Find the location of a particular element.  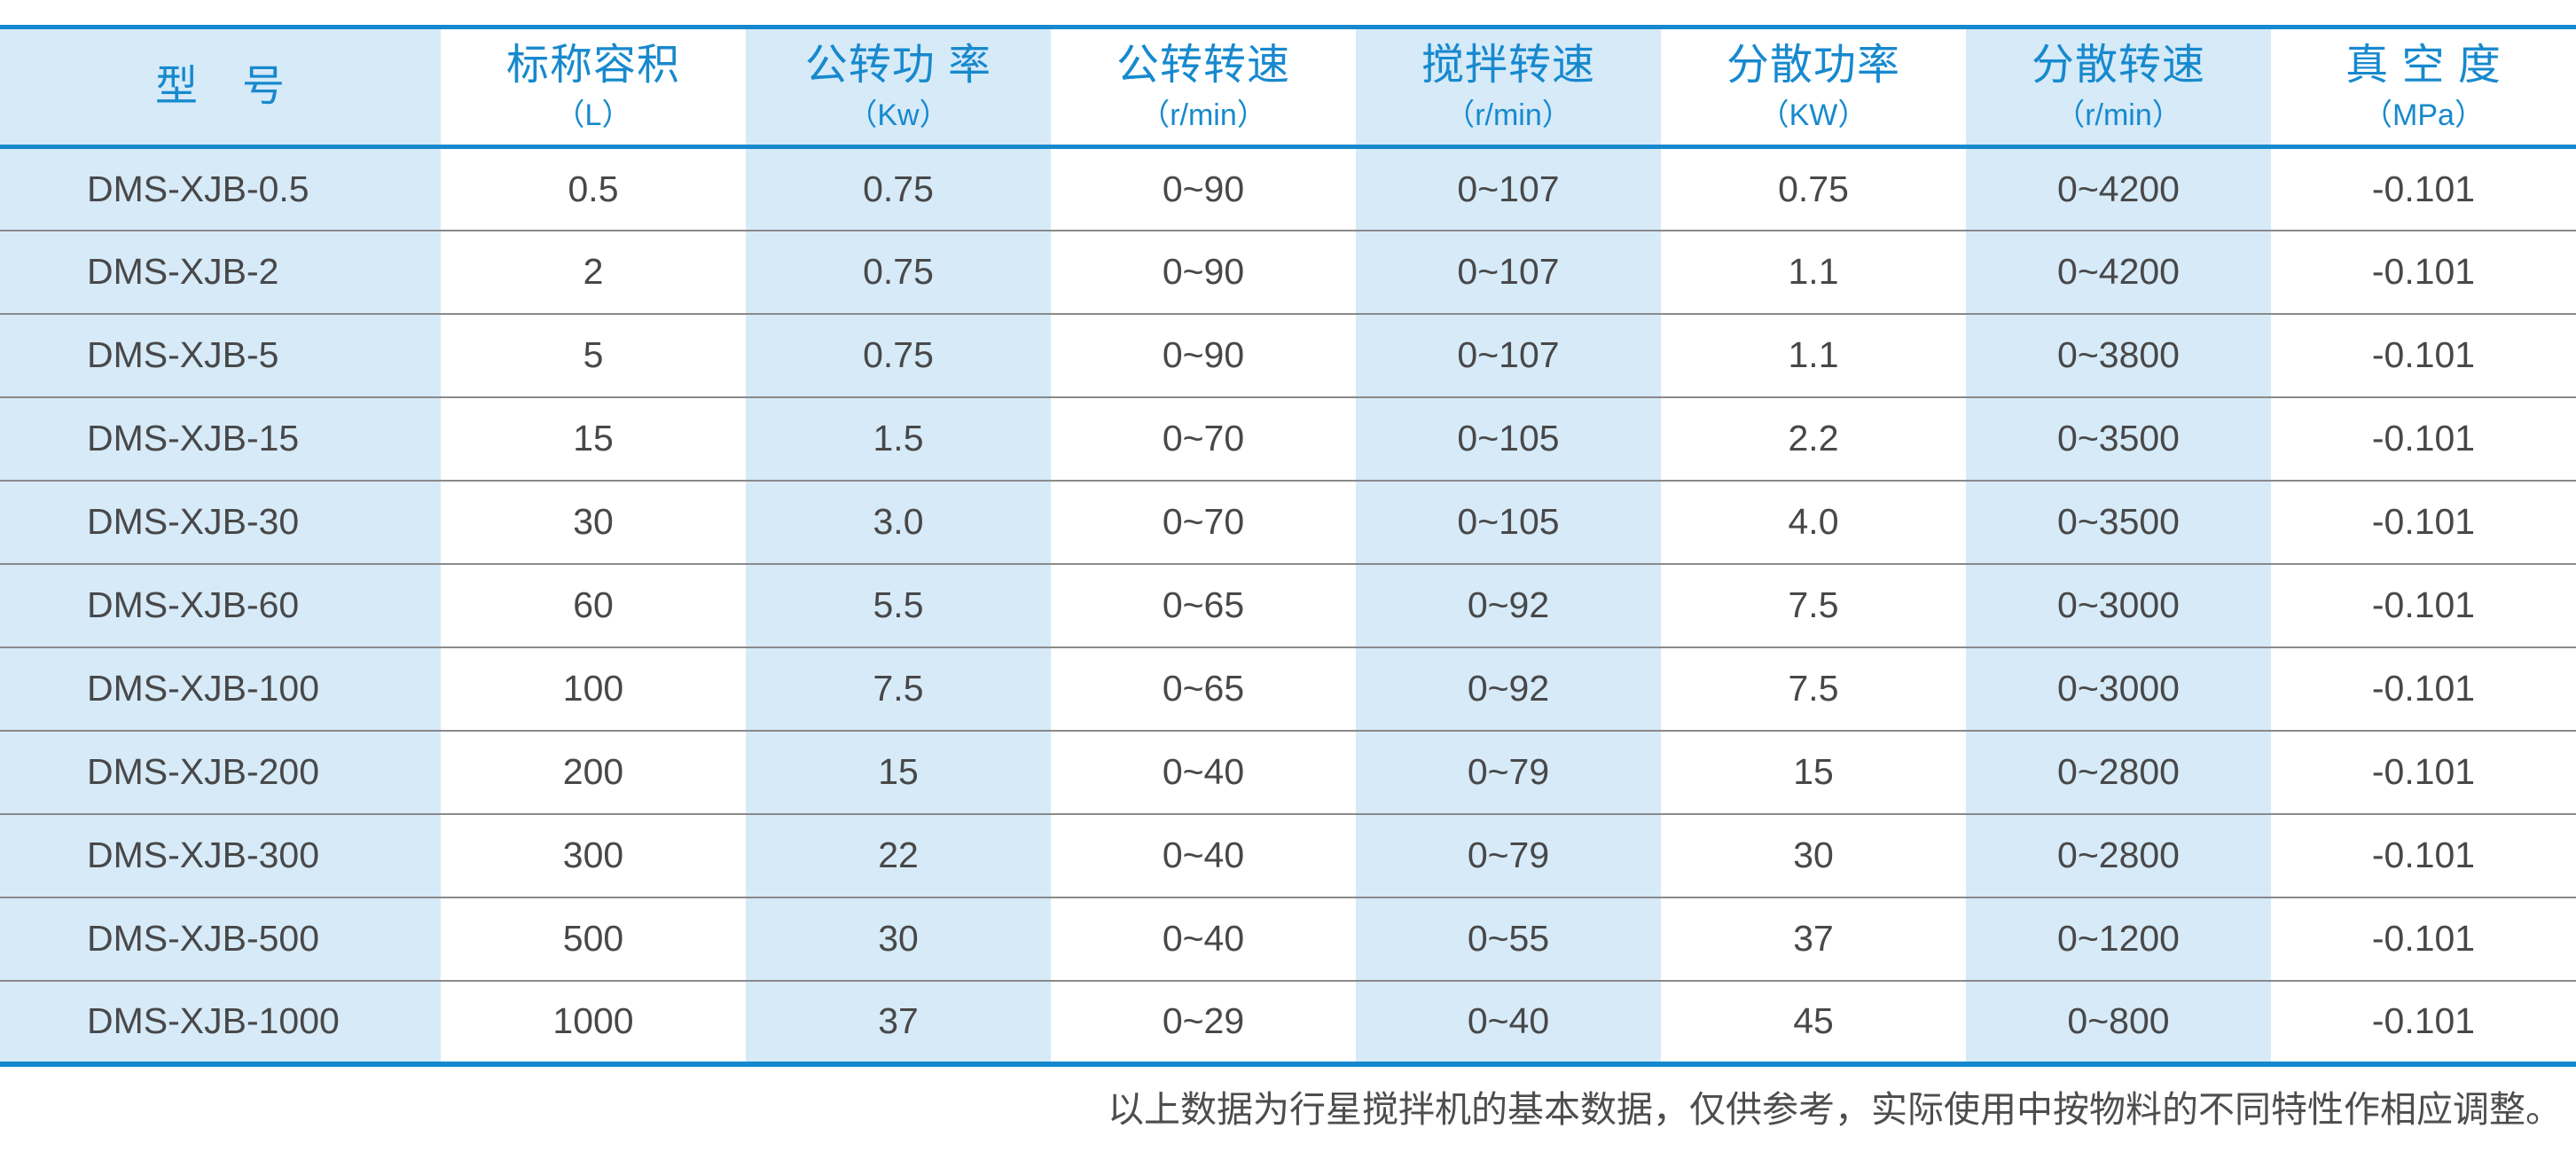

table-row: DMS-XJB-15 15 1.5 0~70 0~105 2.2 0~3500 -0.101 is located at coordinates (1288, 439).